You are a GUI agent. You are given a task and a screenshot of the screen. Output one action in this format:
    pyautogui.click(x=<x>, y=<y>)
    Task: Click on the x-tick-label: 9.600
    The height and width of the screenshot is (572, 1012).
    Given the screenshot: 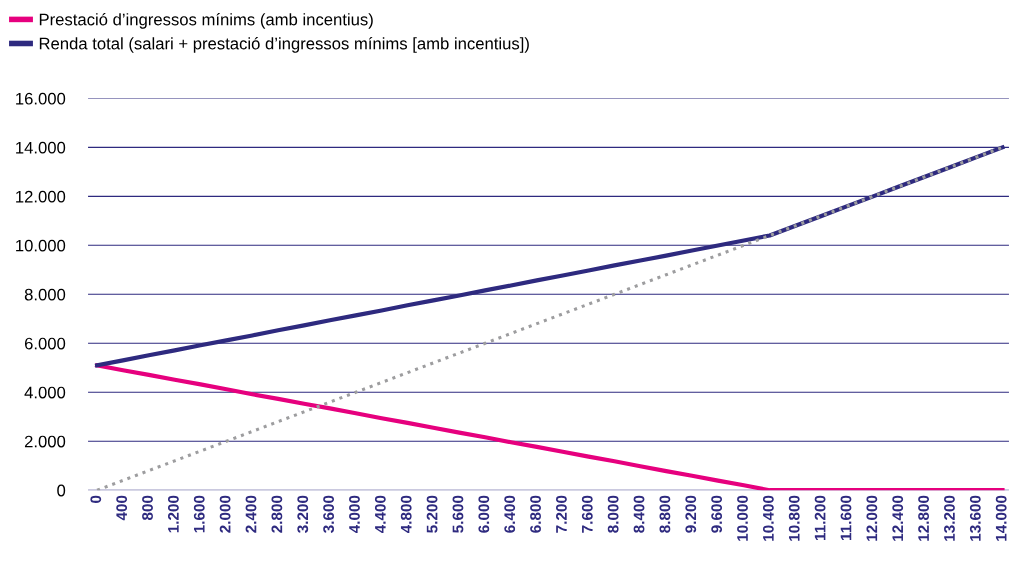 What is the action you would take?
    pyautogui.click(x=717, y=514)
    